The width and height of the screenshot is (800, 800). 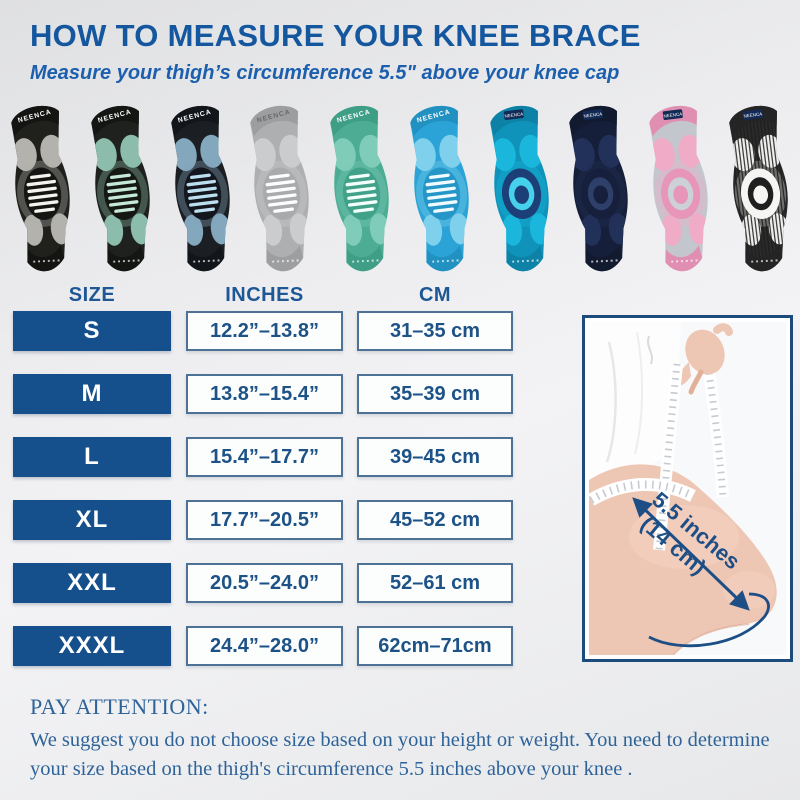 I want to click on size-cell: S, so click(x=92, y=331).